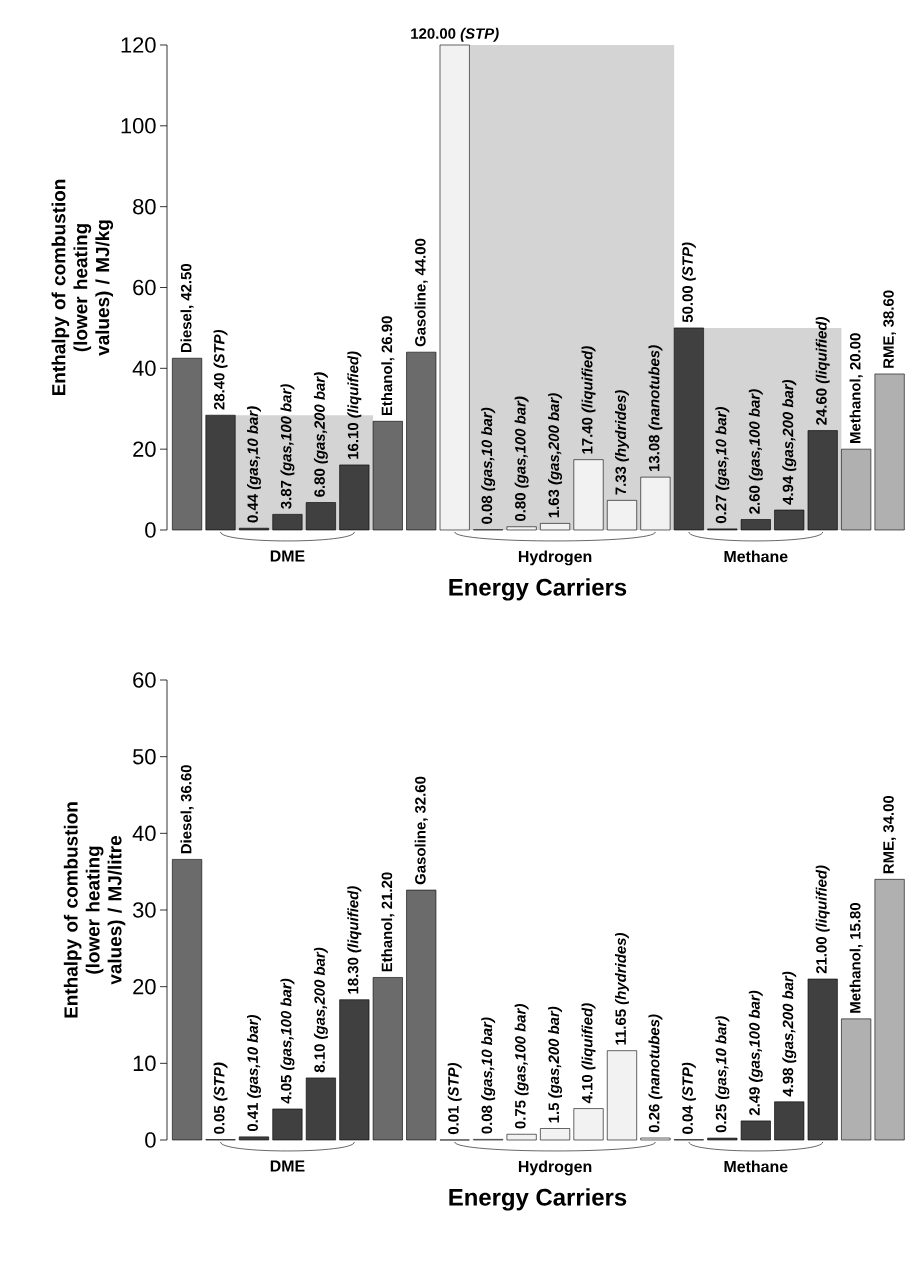 This screenshot has height=1265, width=913. What do you see at coordinates (889, 834) in the screenshot?
I see `data-label: RME, 34.00` at bounding box center [889, 834].